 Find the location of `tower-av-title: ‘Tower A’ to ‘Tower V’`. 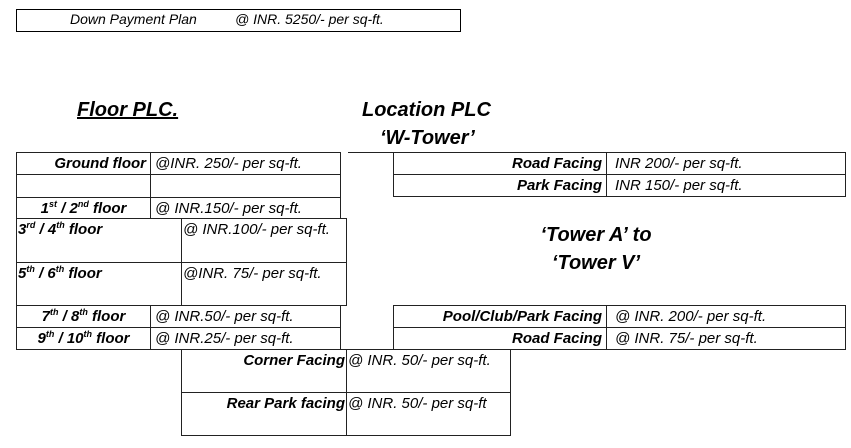

tower-av-title: ‘Tower A’ to ‘Tower V’ is located at coordinates (596, 249).